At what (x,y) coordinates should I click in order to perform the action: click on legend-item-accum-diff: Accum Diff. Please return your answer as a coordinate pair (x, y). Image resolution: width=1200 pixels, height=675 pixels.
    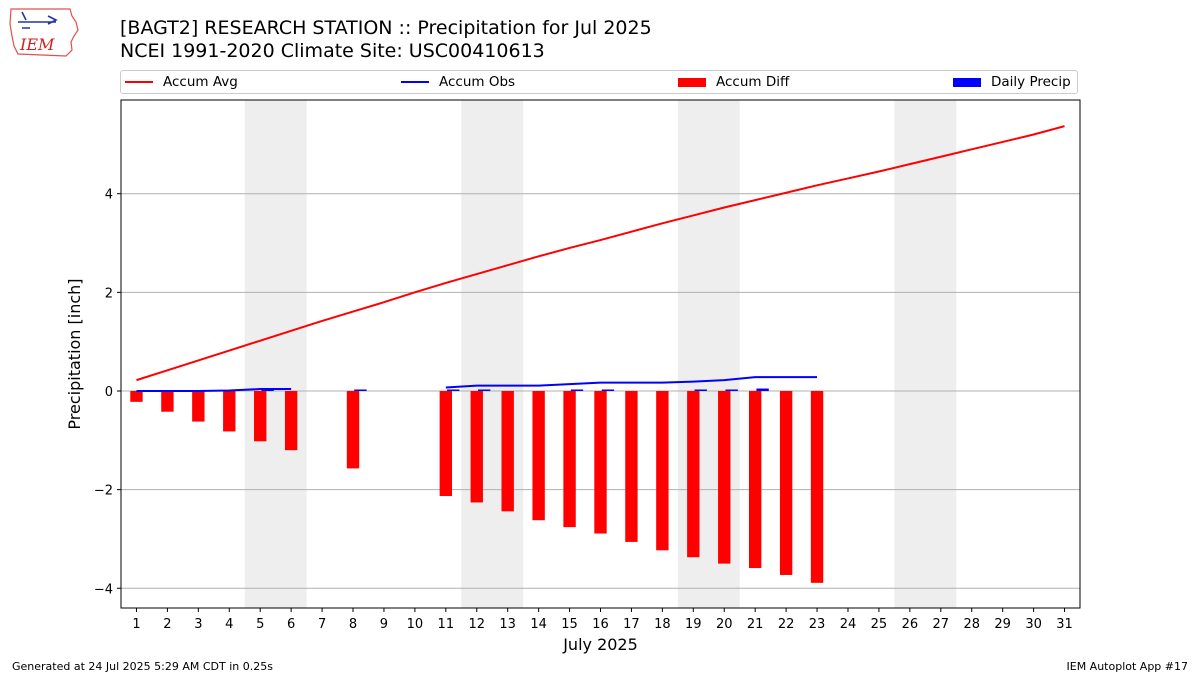
    Looking at the image, I should click on (733, 82).